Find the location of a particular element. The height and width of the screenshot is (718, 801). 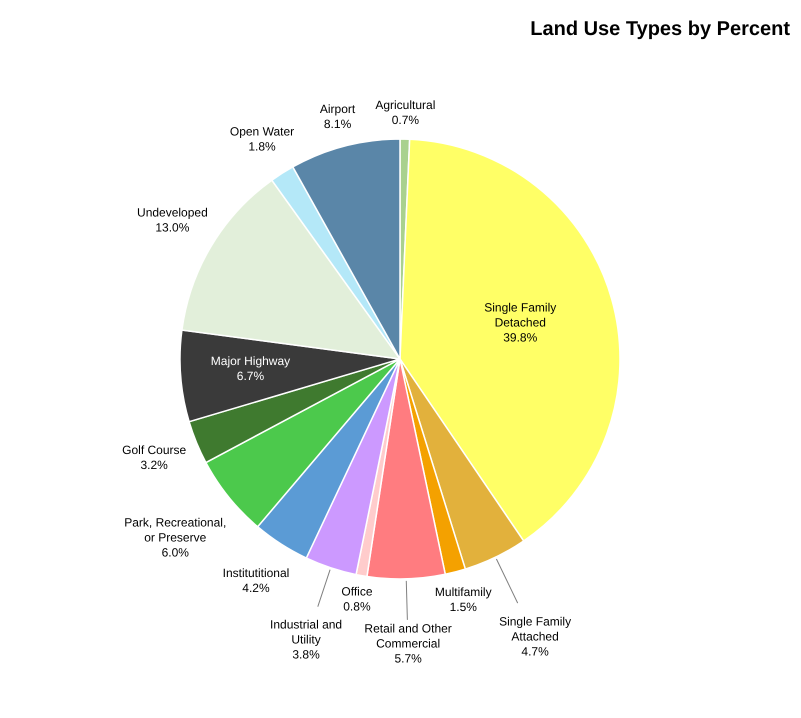

data-label: 6.0% is located at coordinates (176, 553).